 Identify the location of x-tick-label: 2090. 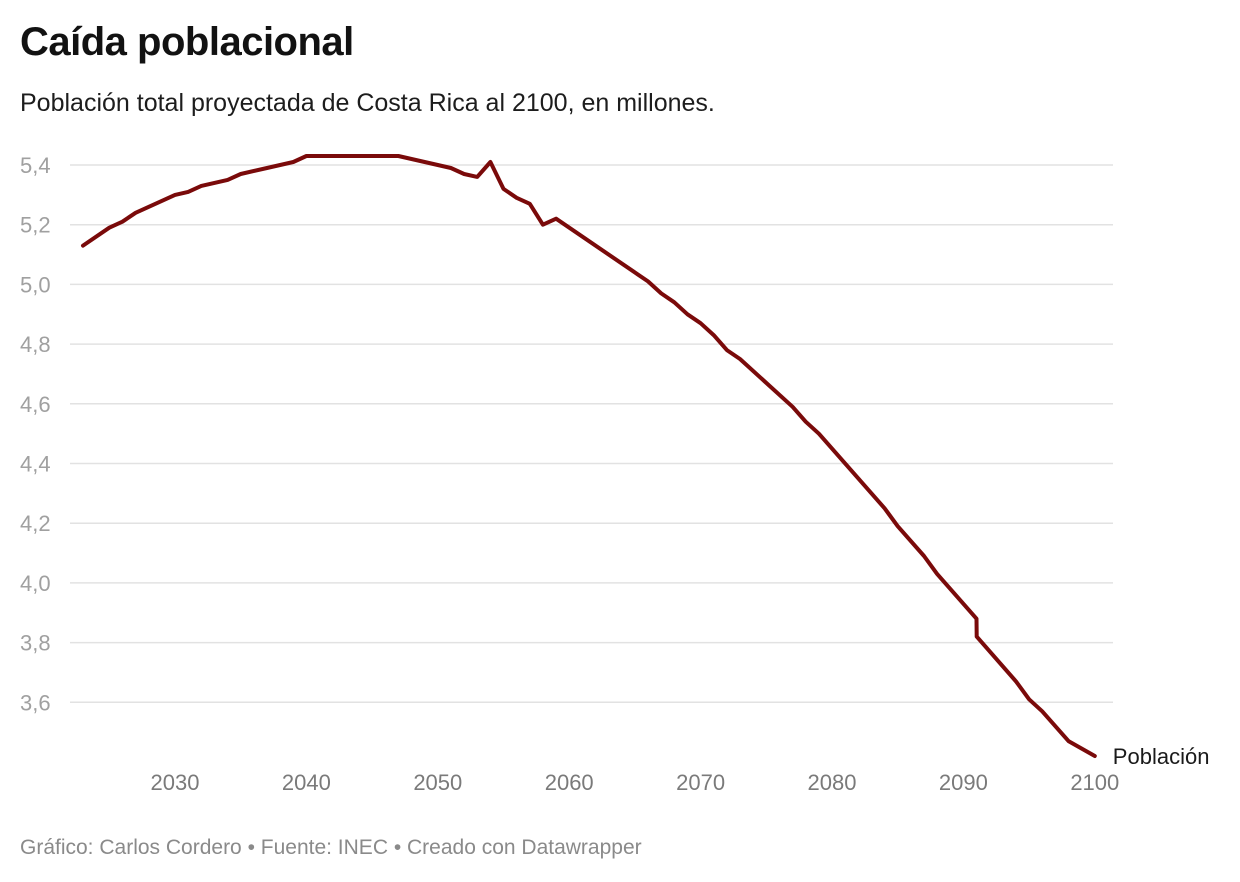
(963, 782).